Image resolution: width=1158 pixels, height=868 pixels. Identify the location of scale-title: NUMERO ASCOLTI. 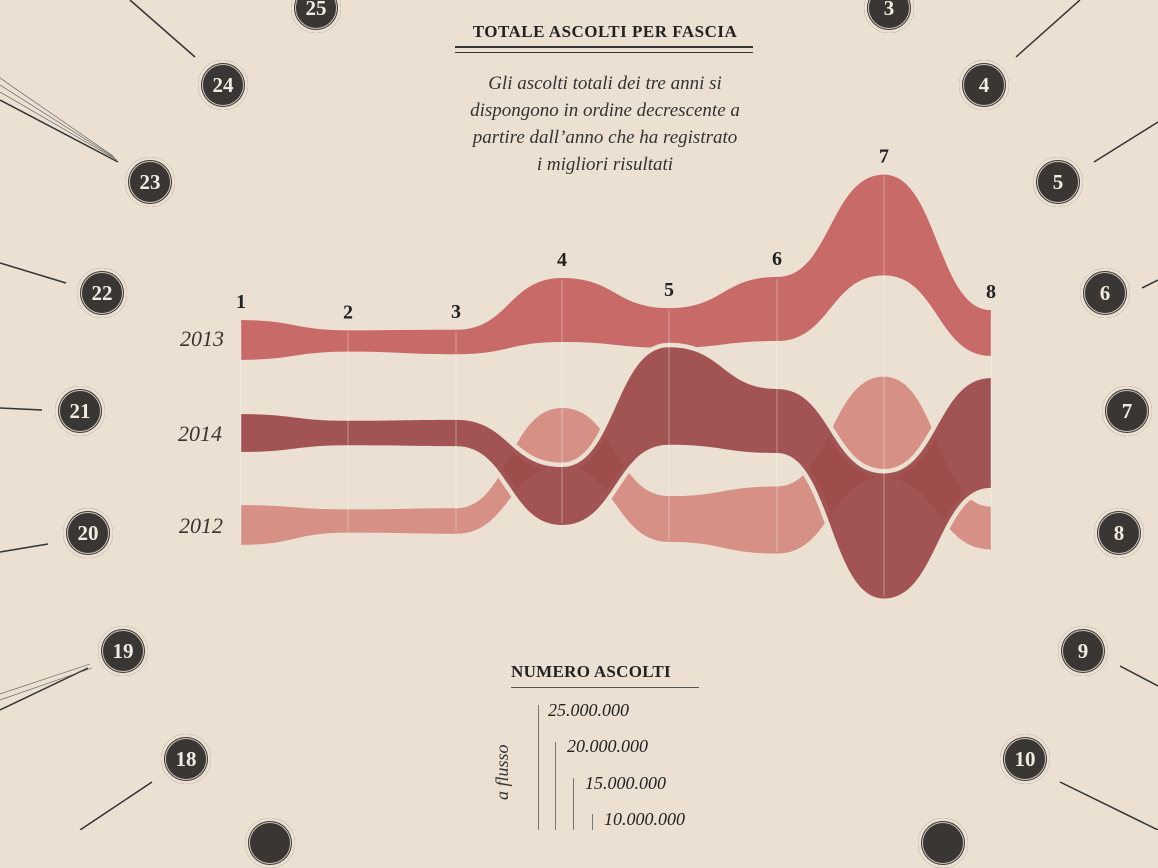
(591, 671).